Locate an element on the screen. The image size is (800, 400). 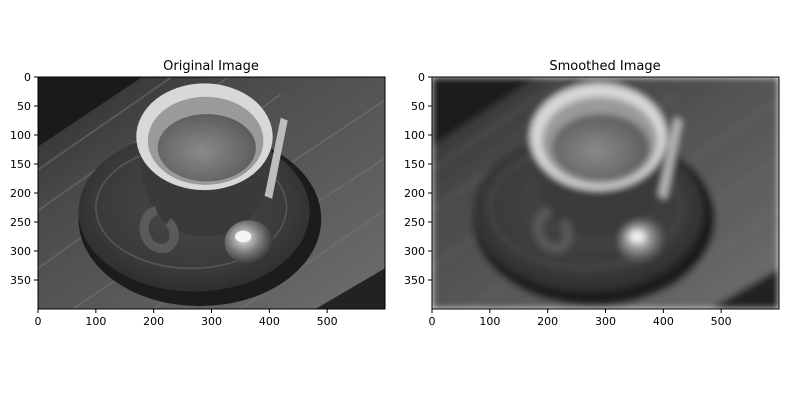
x-tick-label-original: 500 is located at coordinates (327, 321).